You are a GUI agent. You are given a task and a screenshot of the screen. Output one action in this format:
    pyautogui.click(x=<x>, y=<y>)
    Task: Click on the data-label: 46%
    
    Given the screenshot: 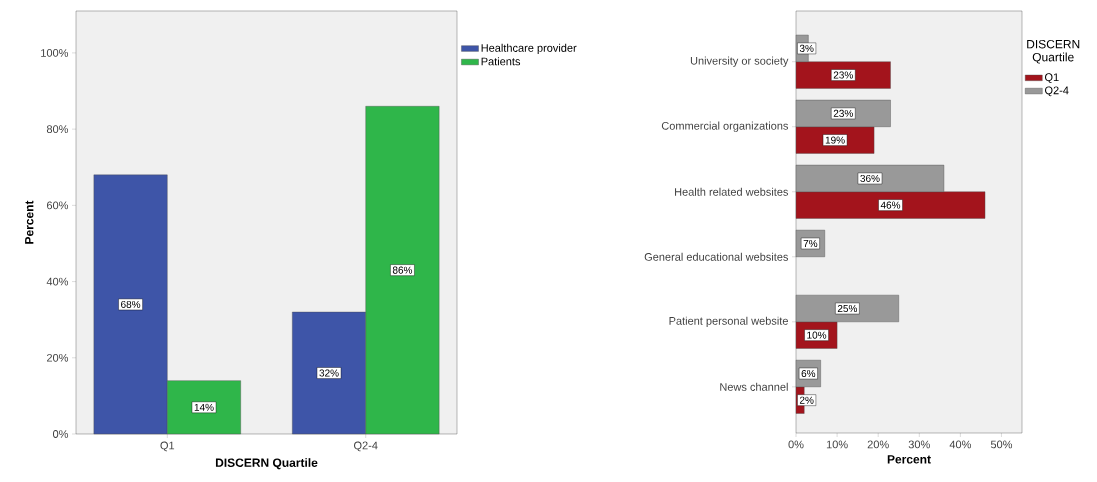 What is the action you would take?
    pyautogui.click(x=890, y=205)
    